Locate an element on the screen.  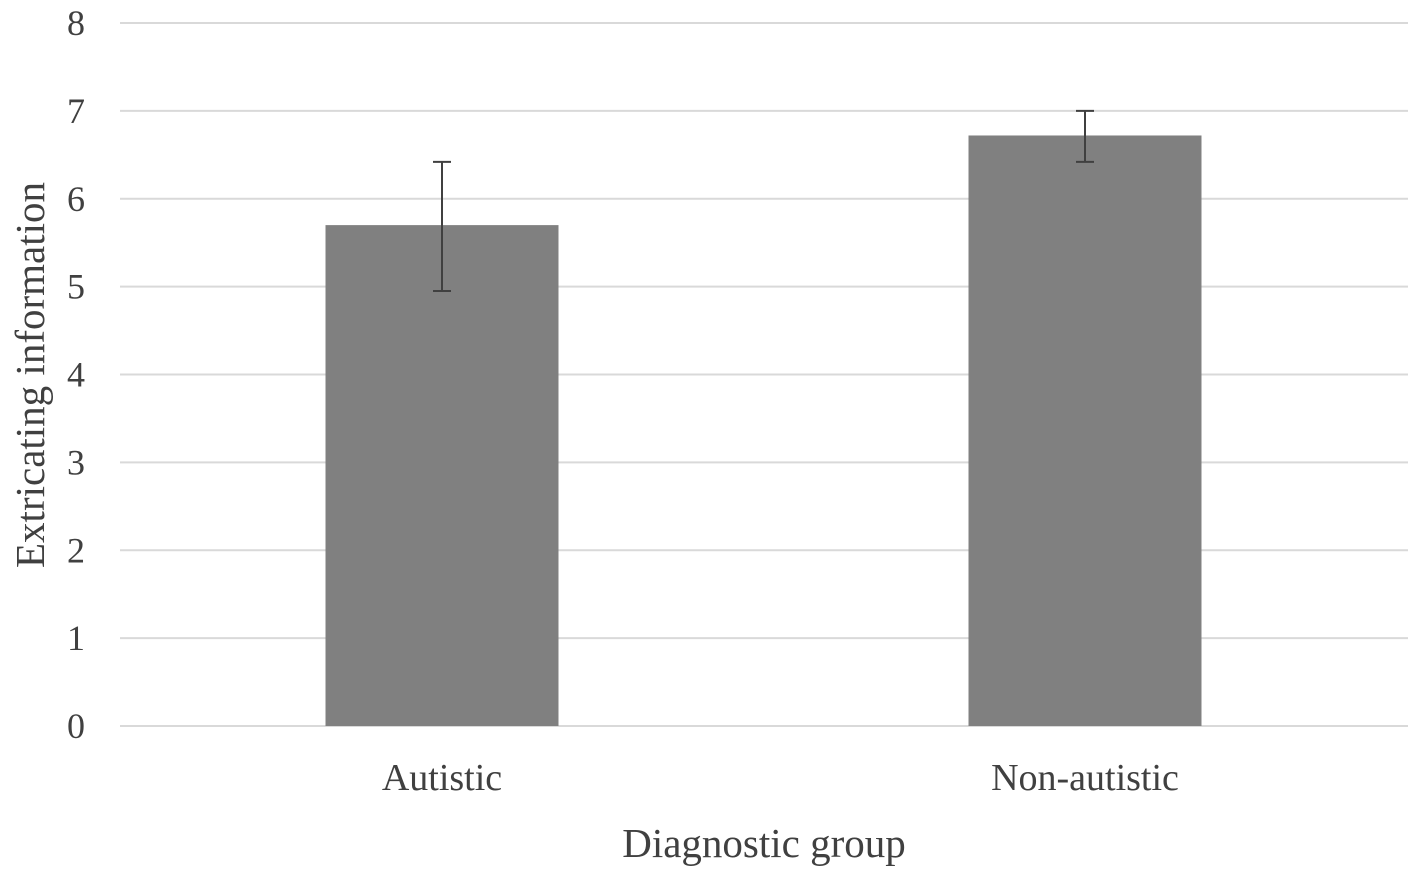
y-tick-label: 6 is located at coordinates (76, 199).